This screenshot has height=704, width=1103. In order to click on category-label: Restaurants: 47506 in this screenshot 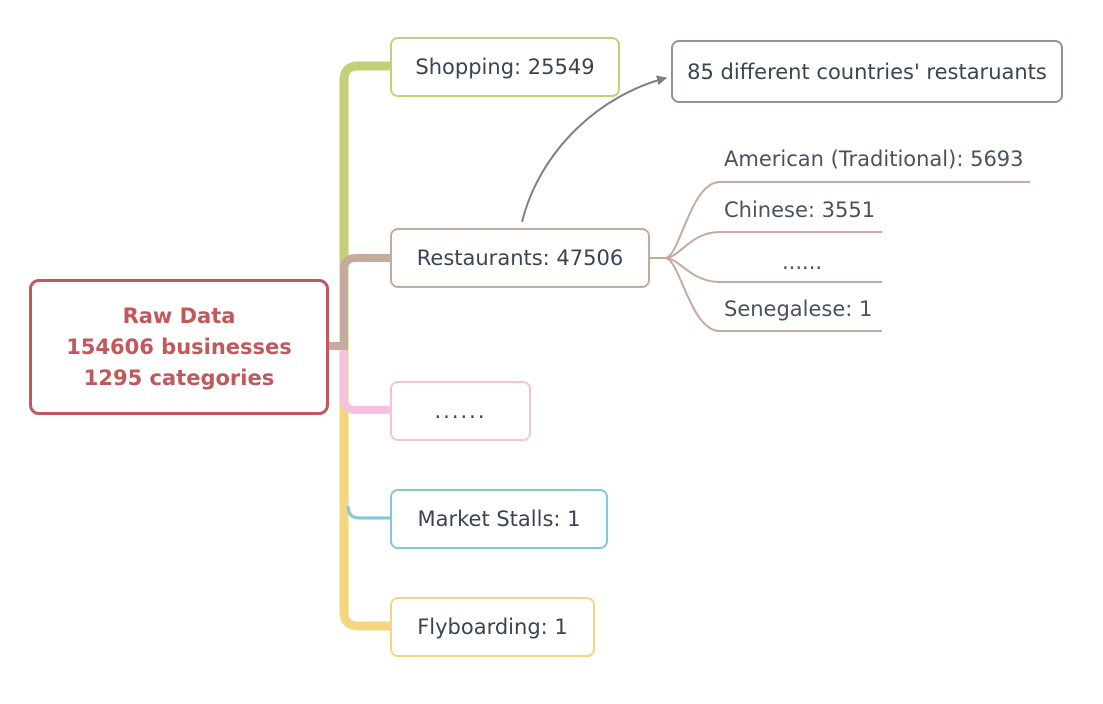, I will do `click(520, 258)`.